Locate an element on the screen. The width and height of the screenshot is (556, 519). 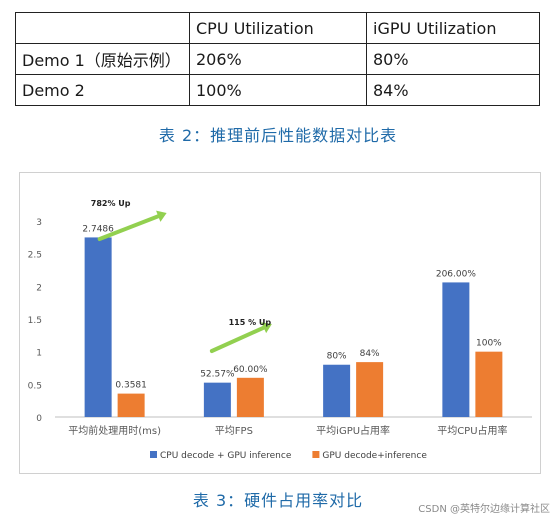
table-cell: 100% is located at coordinates (278, 90).